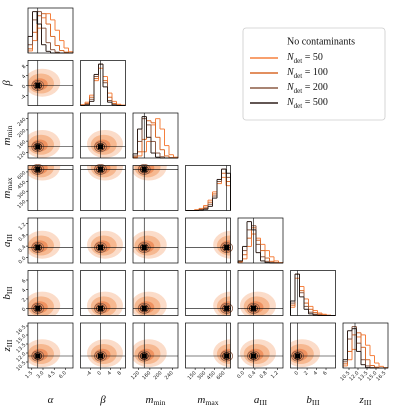 This screenshot has height=407, width=407. What do you see at coordinates (325, 373) in the screenshot?
I see `x-tick-label: 6` at bounding box center [325, 373].